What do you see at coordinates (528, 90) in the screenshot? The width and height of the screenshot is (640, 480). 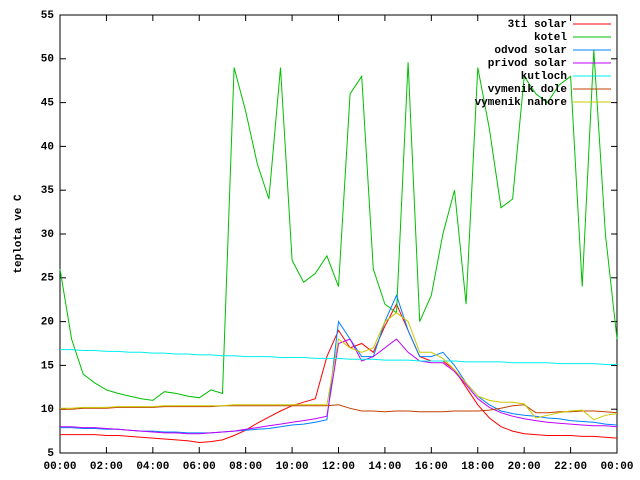 I see `legend-label: vymenik dole` at bounding box center [528, 90].